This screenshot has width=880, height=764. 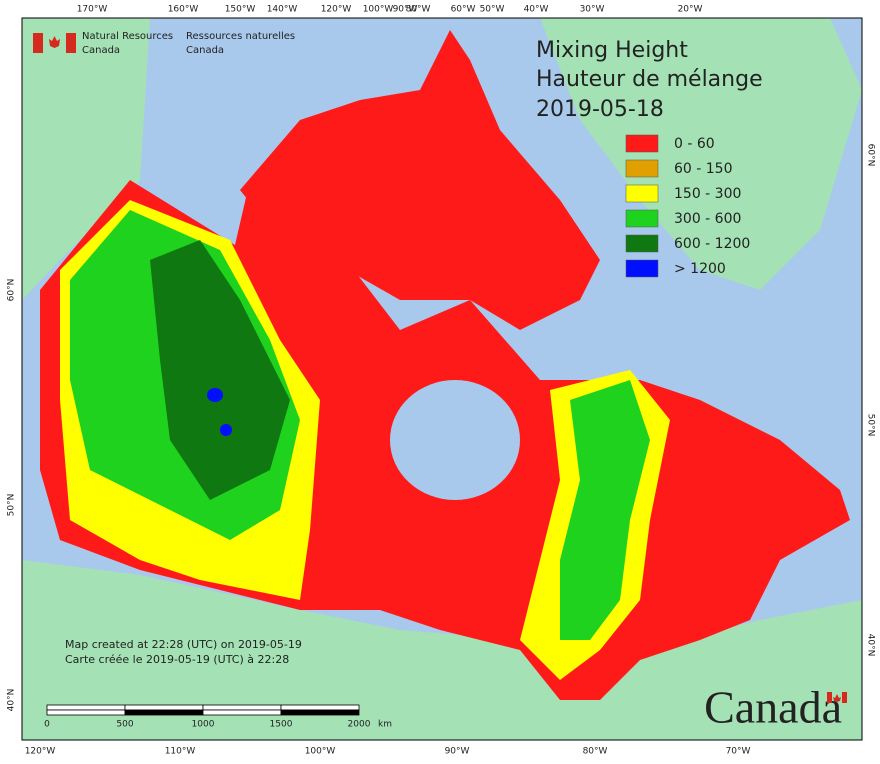 What do you see at coordinates (707, 194) in the screenshot?
I see `legend-label: 150 - 300` at bounding box center [707, 194].